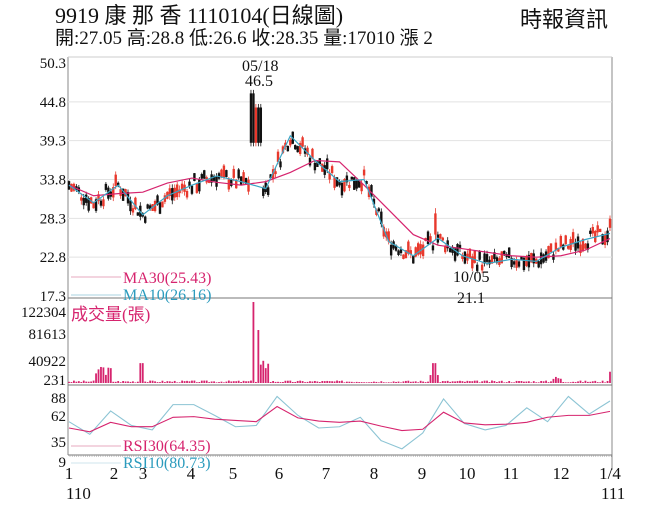 The width and height of the screenshot is (656, 525). What do you see at coordinates (279, 473) in the screenshot?
I see `x-tick-6: 6` at bounding box center [279, 473].